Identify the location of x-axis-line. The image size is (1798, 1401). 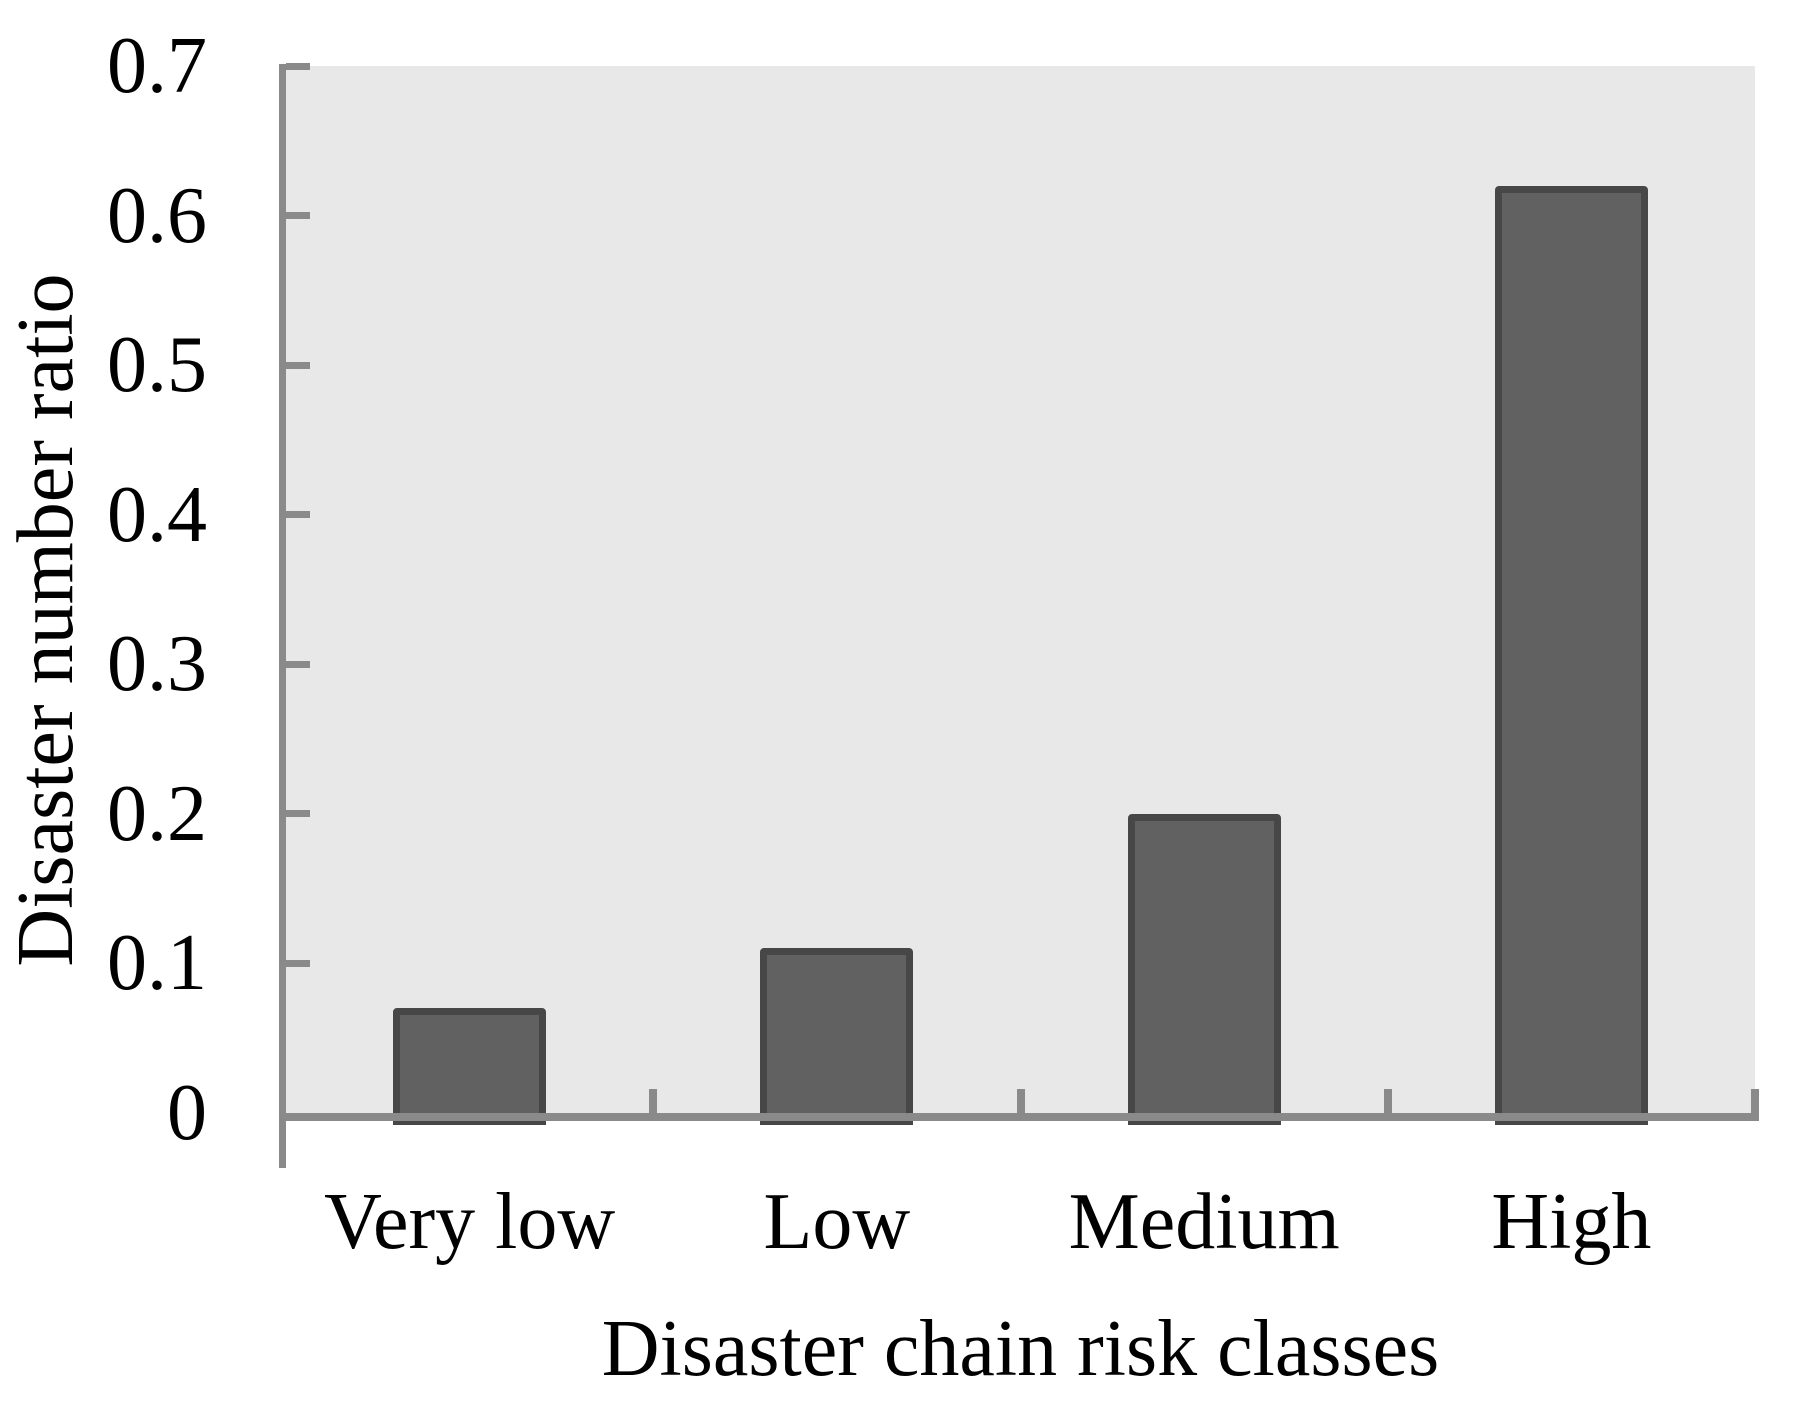
(1019, 1117).